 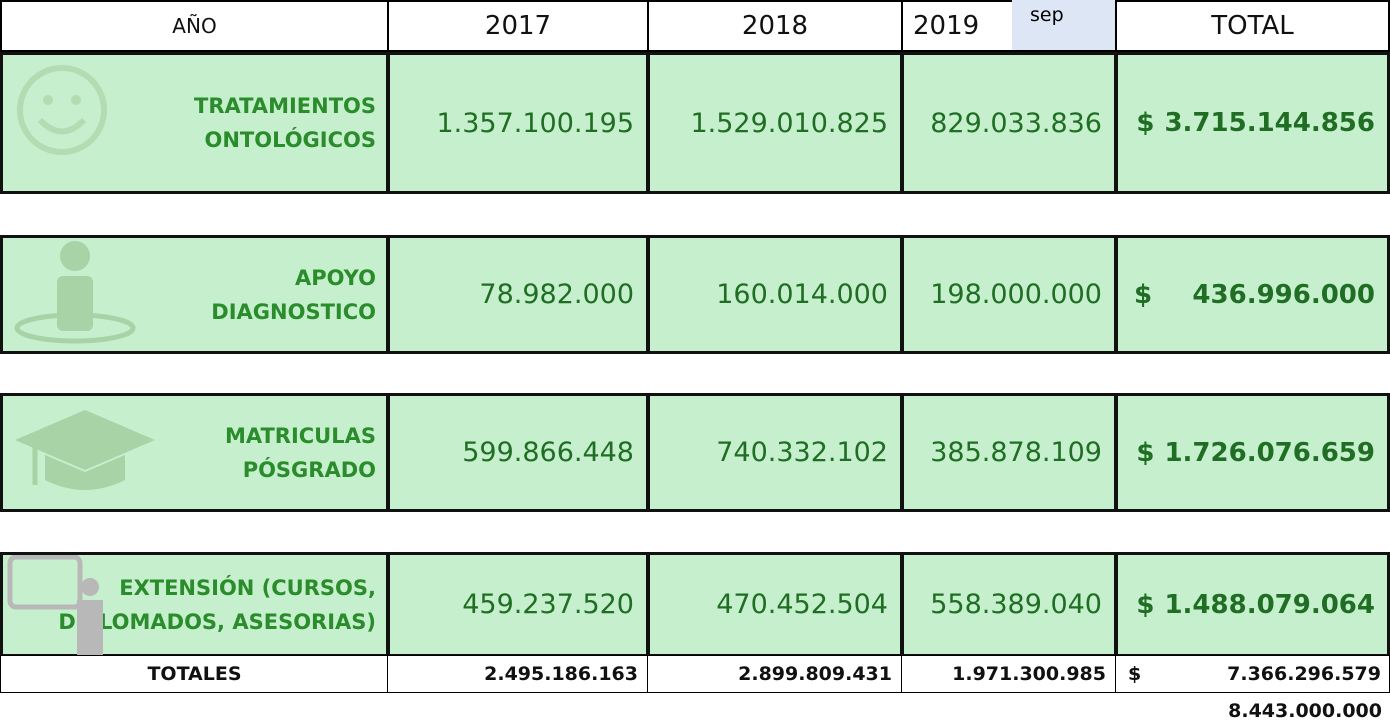 I want to click on value-cell: 385.878.109, so click(x=1009, y=452).